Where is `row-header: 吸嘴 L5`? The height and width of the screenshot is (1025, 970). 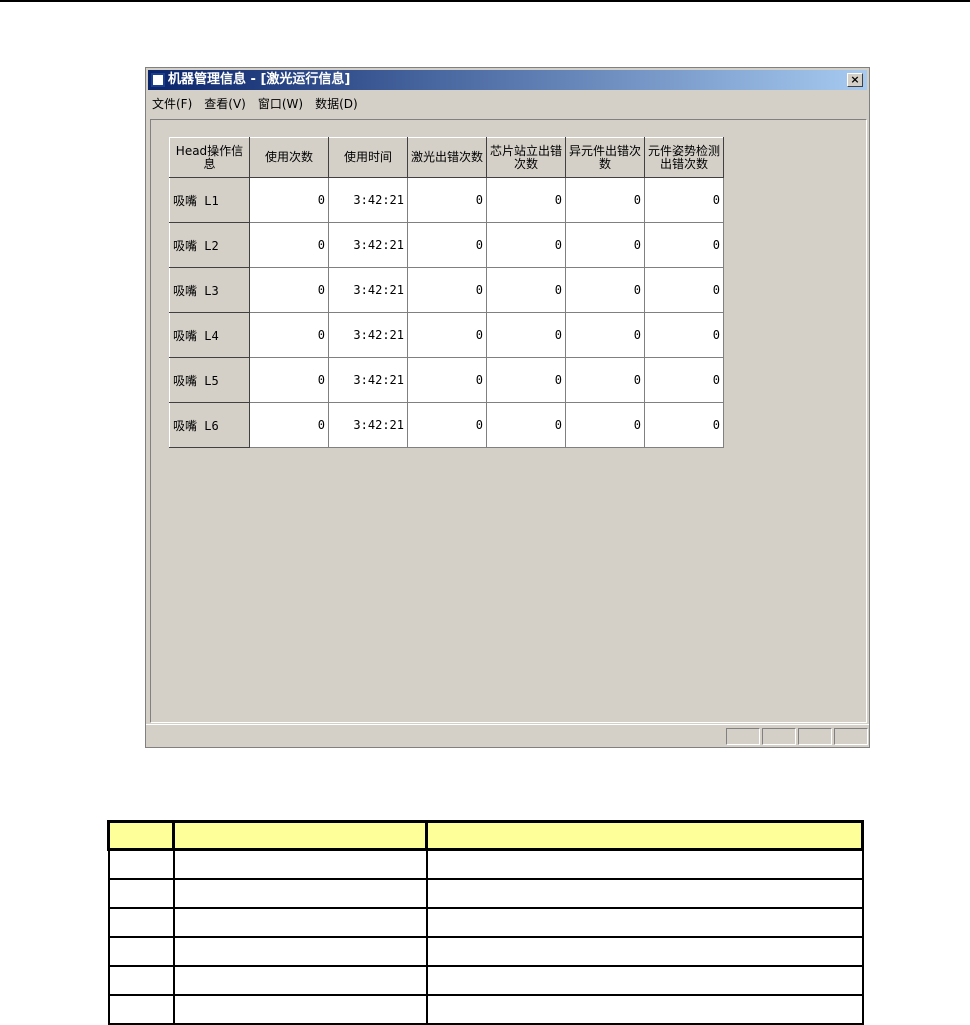 row-header: 吸嘴 L5 is located at coordinates (209, 380).